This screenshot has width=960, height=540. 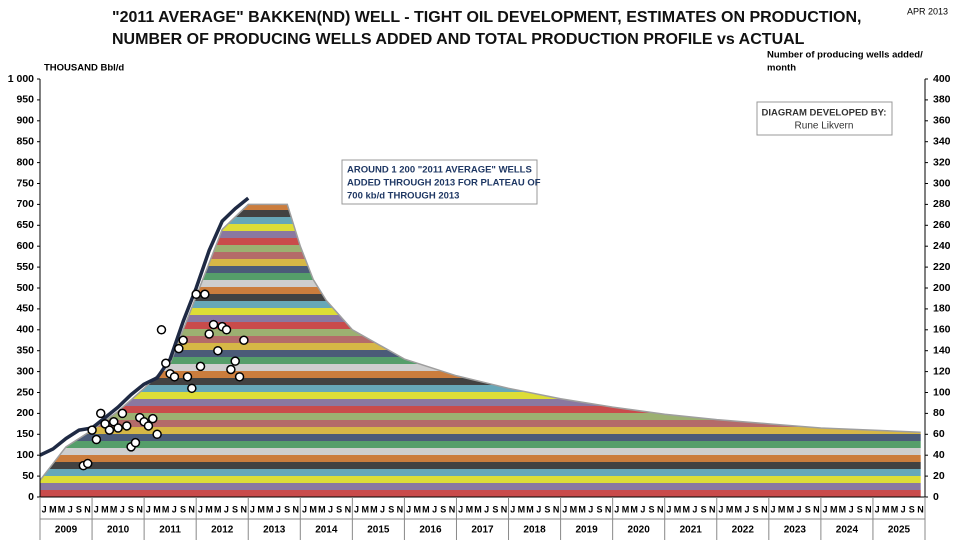 What do you see at coordinates (222, 530) in the screenshot?
I see `year-label: 2012` at bounding box center [222, 530].